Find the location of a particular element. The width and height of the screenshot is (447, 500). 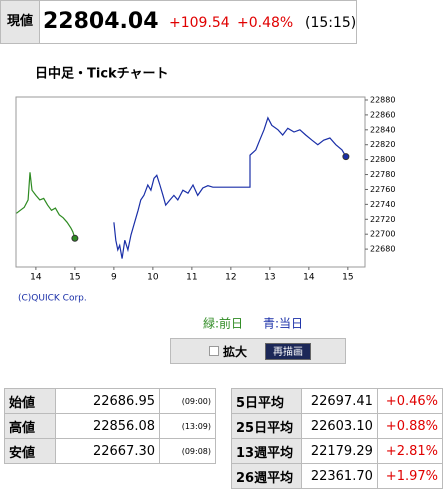

table-cell: 13週平均 is located at coordinates (266, 451).